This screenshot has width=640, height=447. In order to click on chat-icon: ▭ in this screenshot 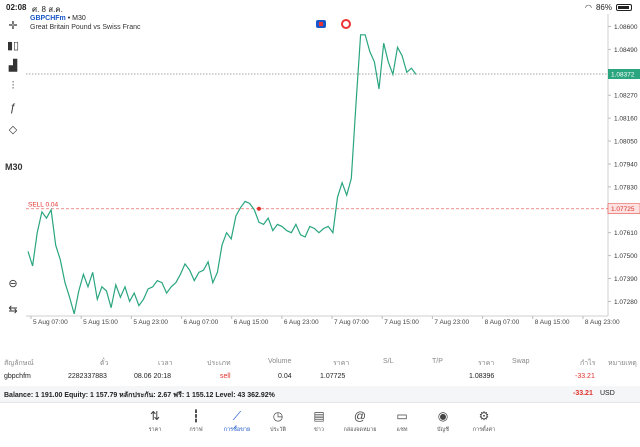, I will do `click(402, 416)`.